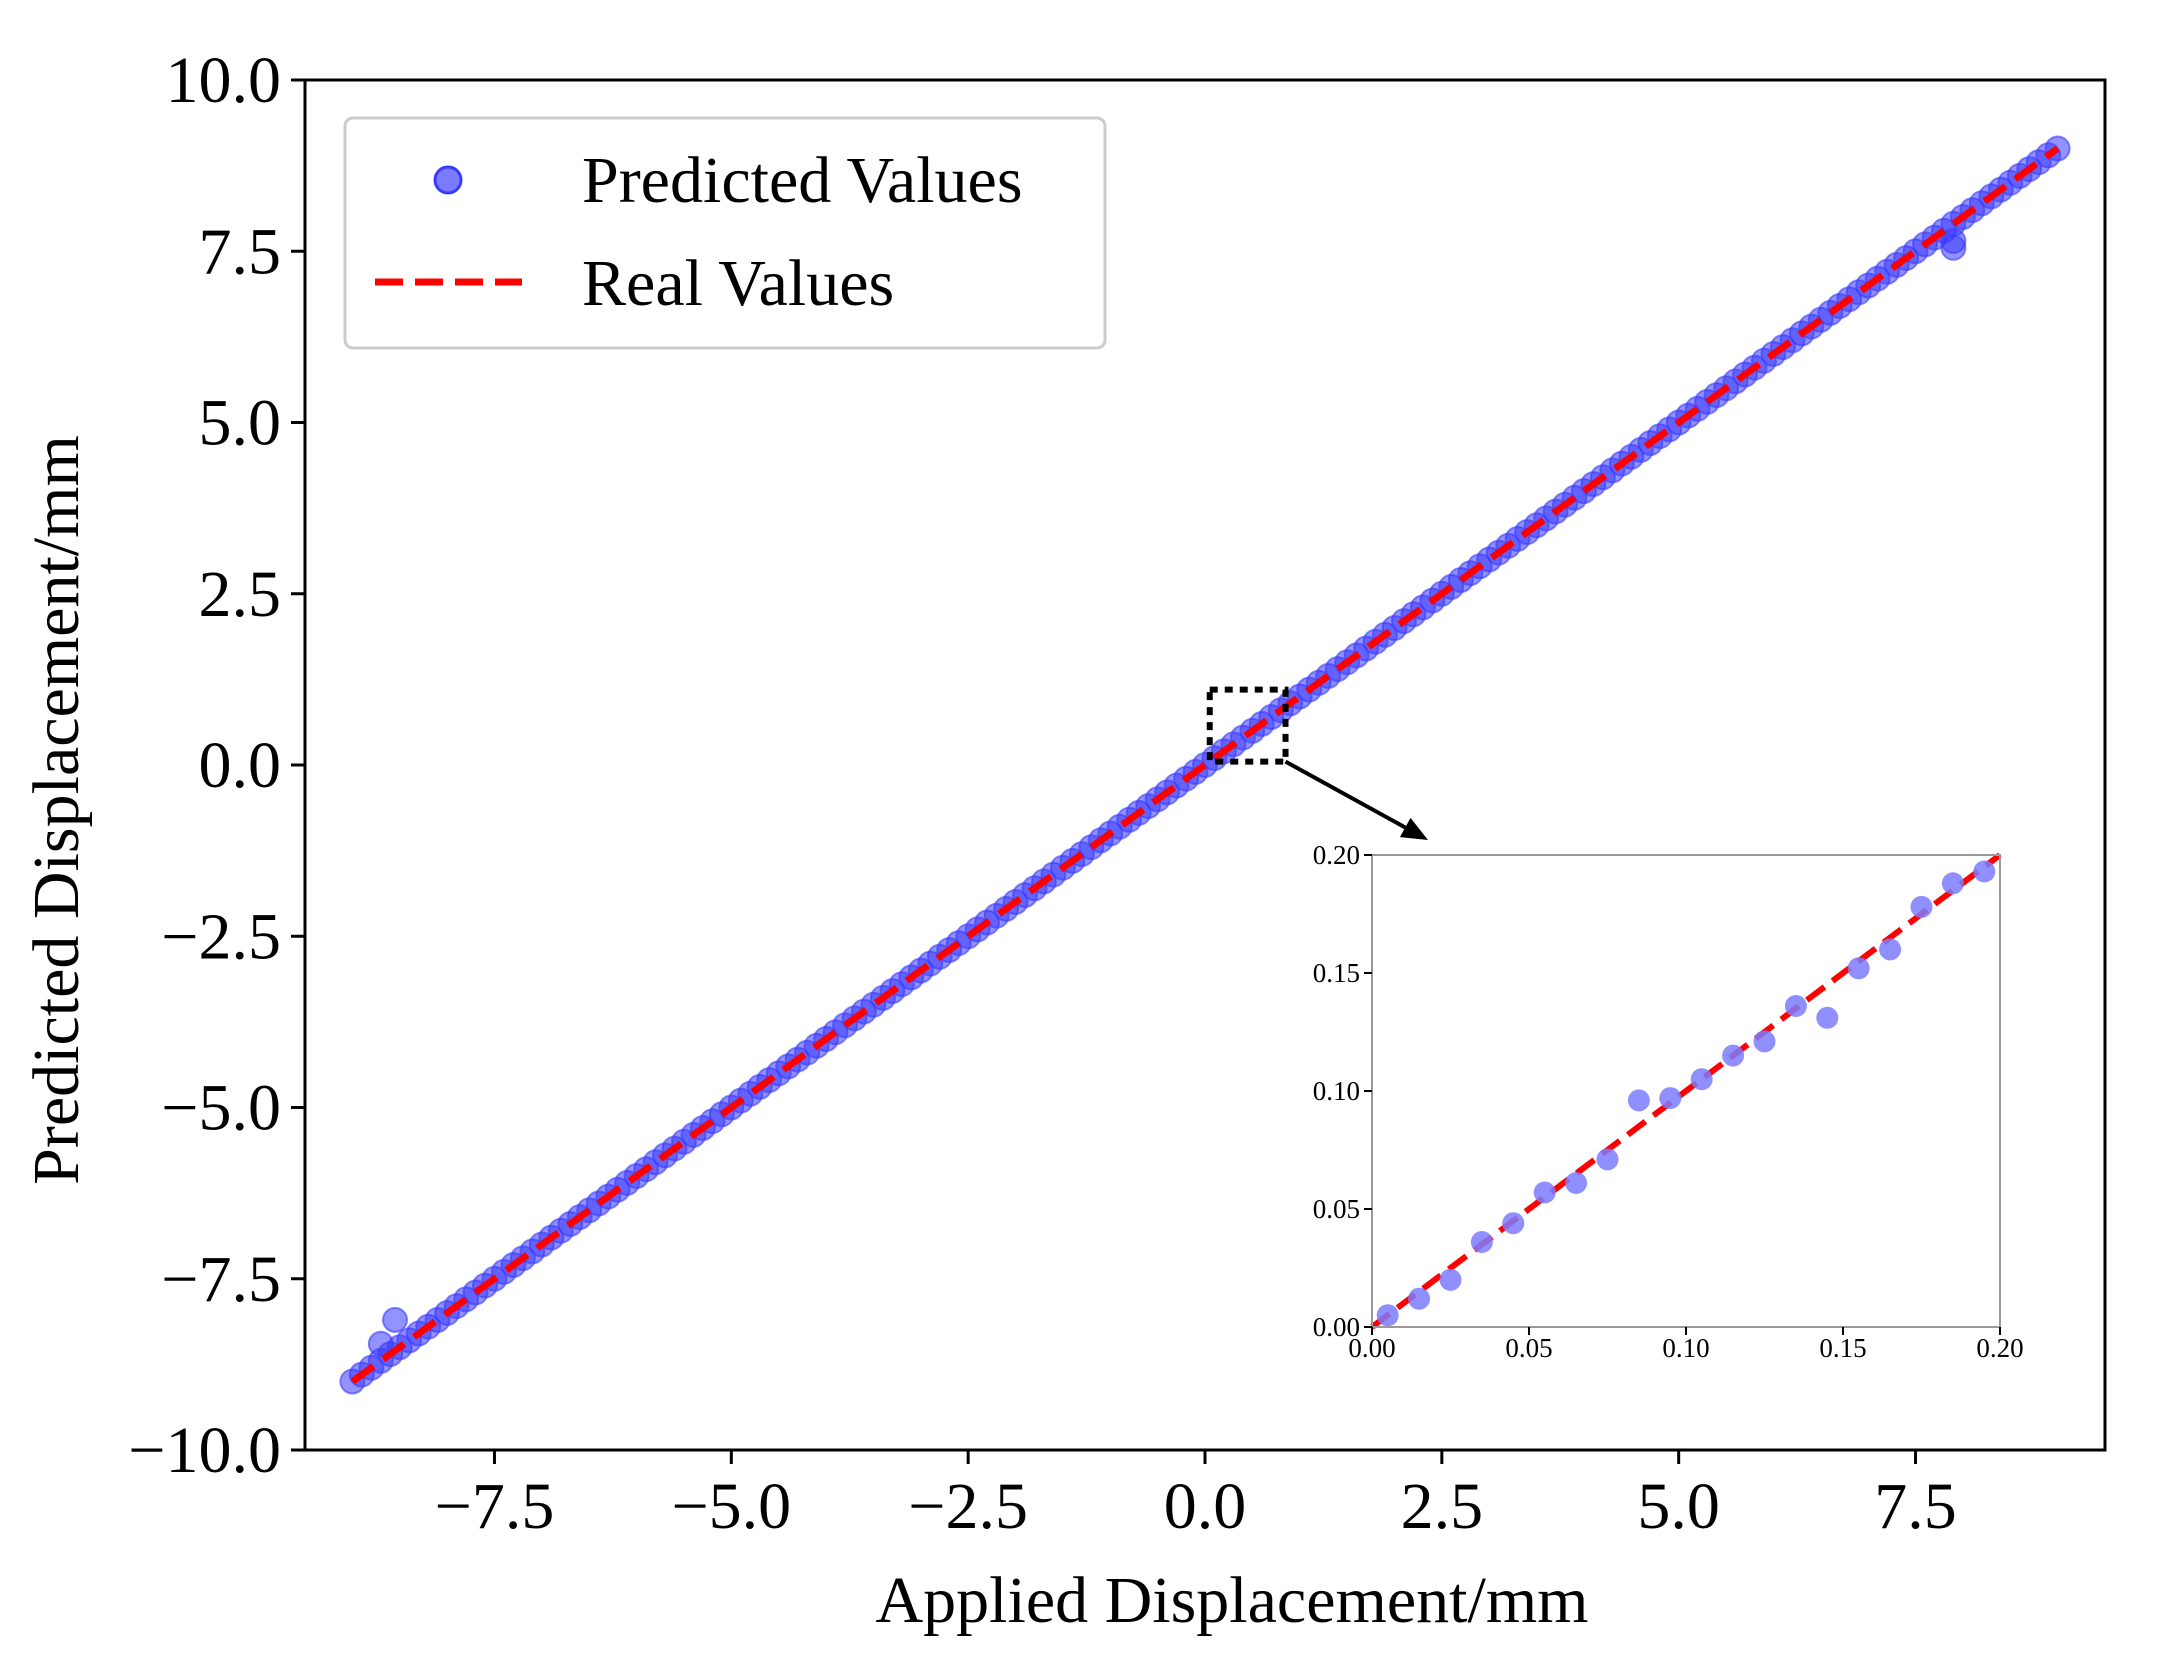 The height and width of the screenshot is (1659, 2171). Describe the element at coordinates (240, 765) in the screenshot. I see `y-tick-label: 0.0` at that location.